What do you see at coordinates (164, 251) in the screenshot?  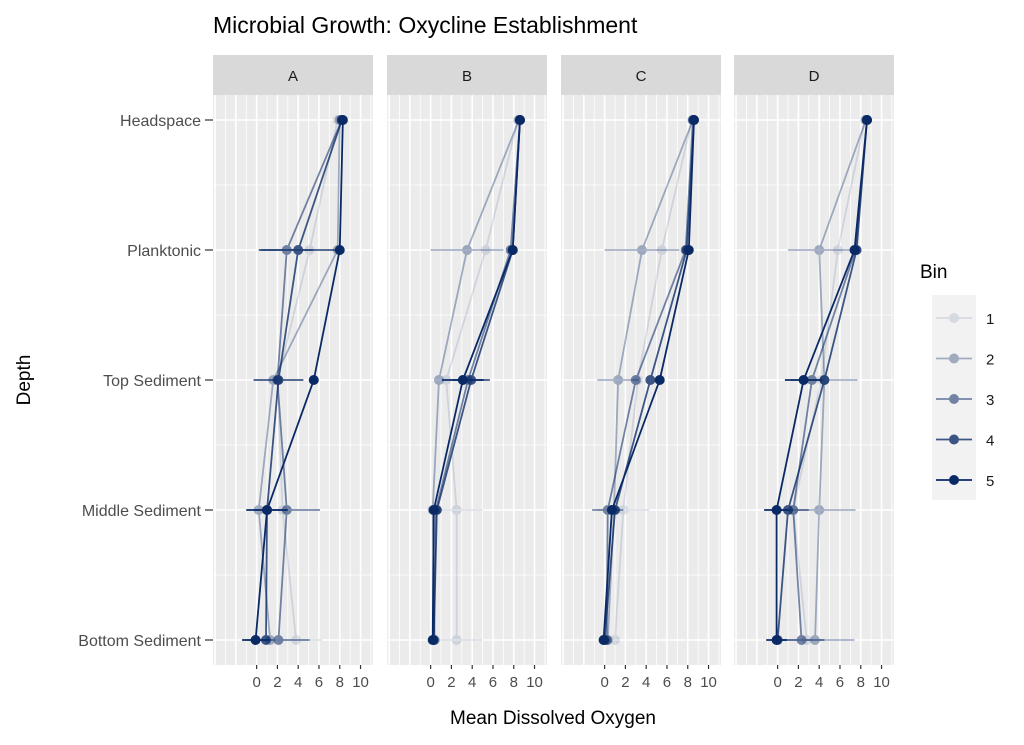 I see `y-tick-label: Planktonic` at bounding box center [164, 251].